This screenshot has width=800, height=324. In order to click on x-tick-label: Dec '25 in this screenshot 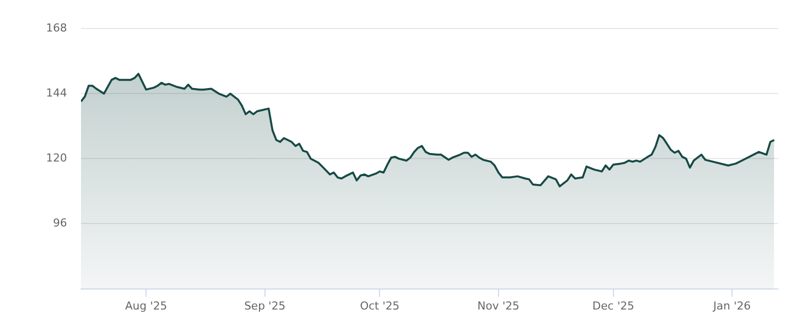, I will do `click(613, 305)`.